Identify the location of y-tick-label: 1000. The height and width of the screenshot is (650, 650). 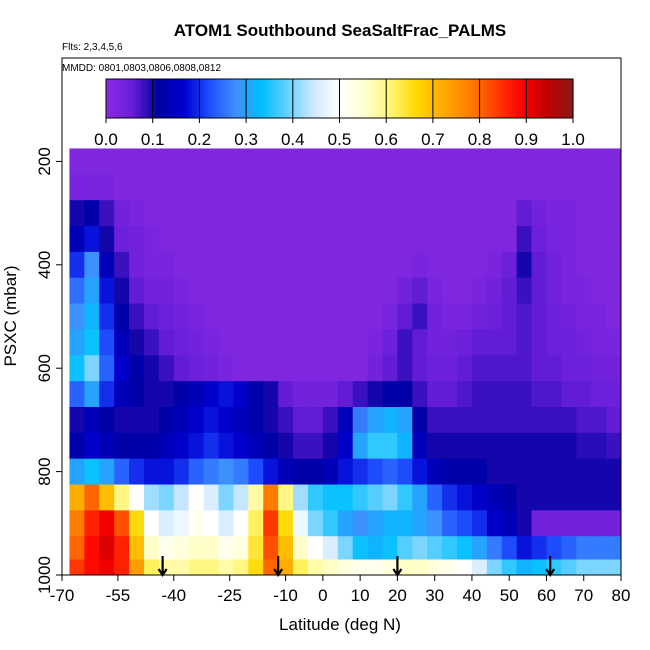
(44, 575).